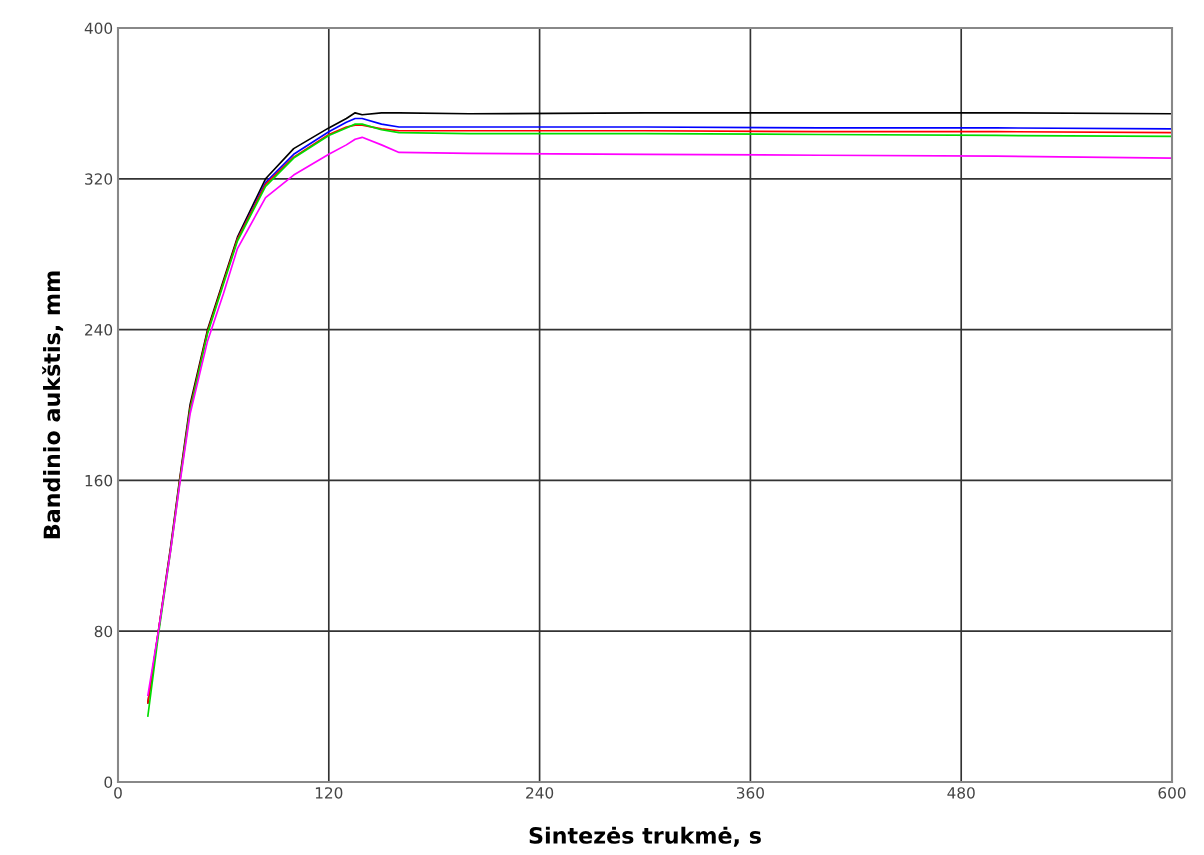 This screenshot has height=855, width=1204. Describe the element at coordinates (1172, 793) in the screenshot. I see `x-tick-label: 600` at that location.